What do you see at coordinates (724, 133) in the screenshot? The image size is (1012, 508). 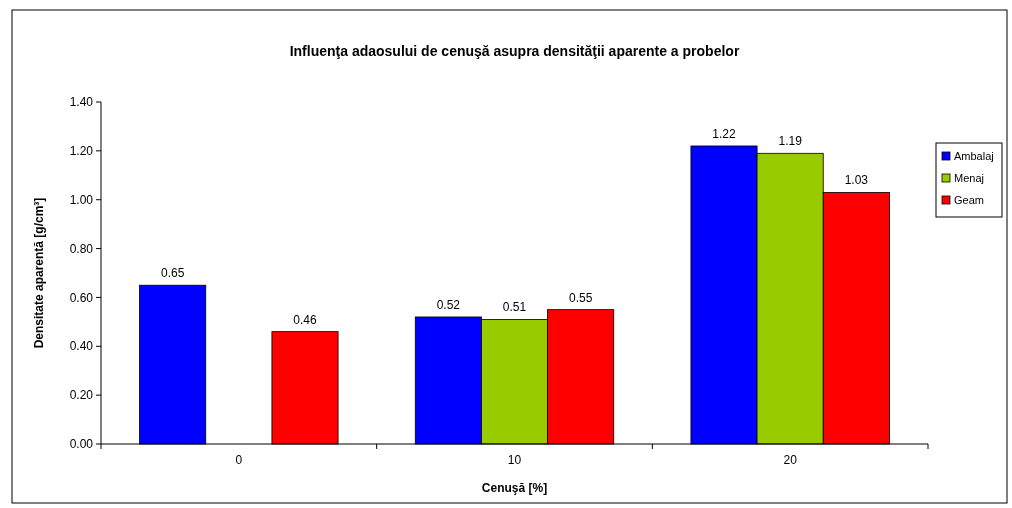 I see `data-label: 1.22` at bounding box center [724, 133].